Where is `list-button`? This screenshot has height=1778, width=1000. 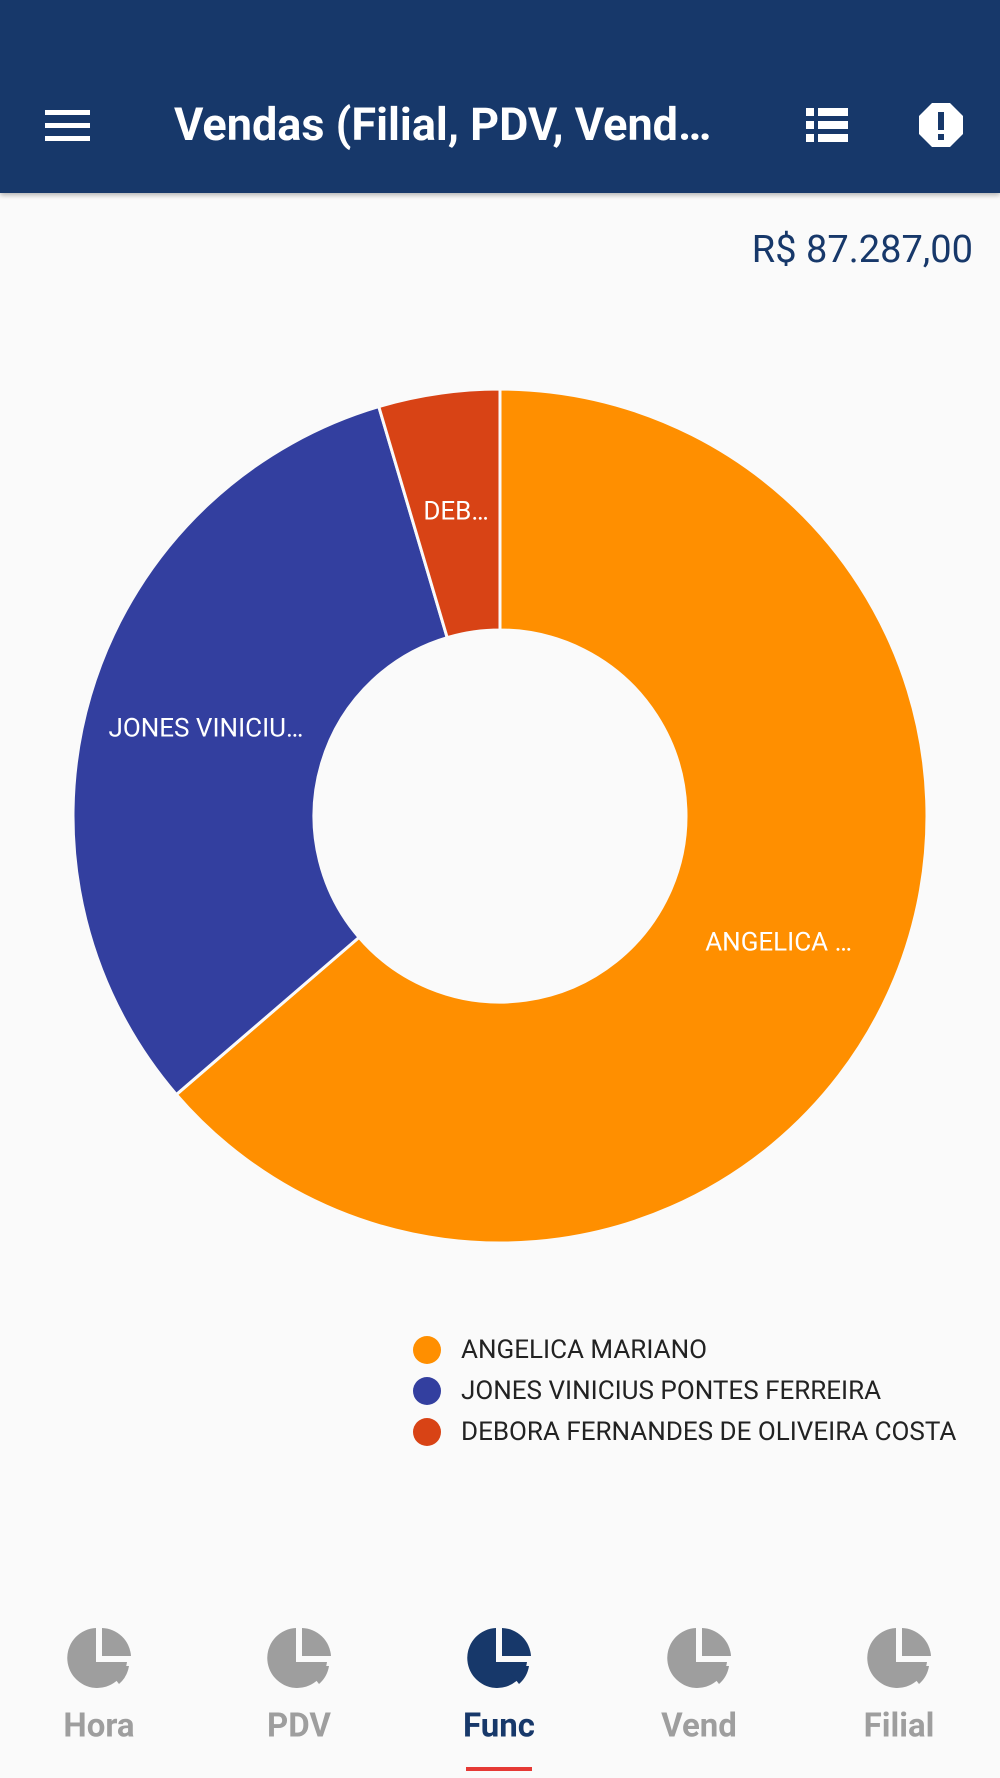 list-button is located at coordinates (827, 125).